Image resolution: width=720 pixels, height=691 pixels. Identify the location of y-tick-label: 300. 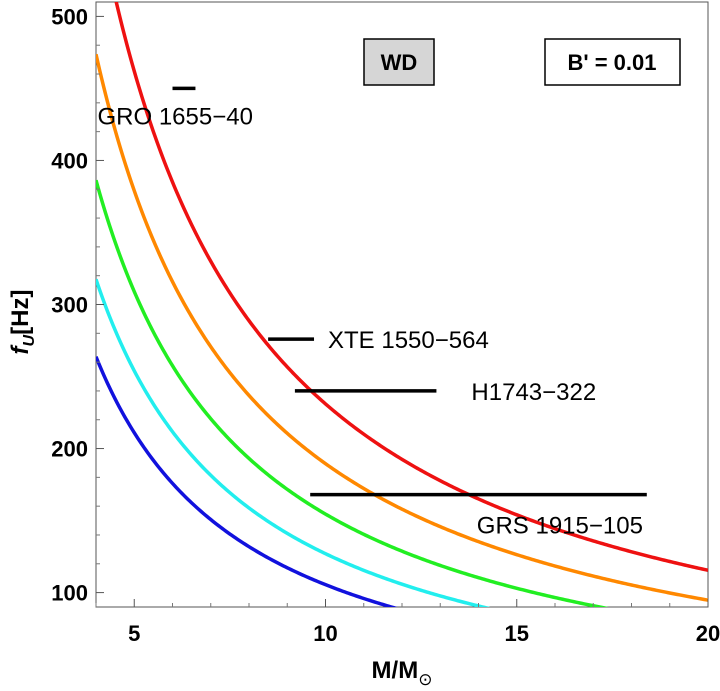
(69, 305).